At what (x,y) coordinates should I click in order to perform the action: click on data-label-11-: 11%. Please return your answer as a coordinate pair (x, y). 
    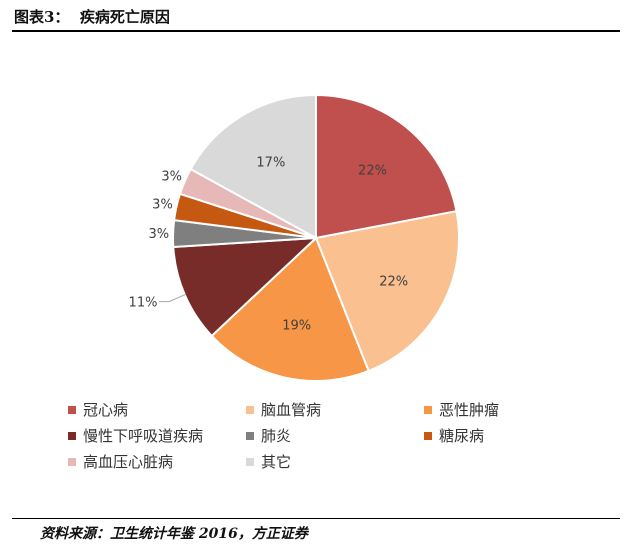
    Looking at the image, I should click on (143, 303).